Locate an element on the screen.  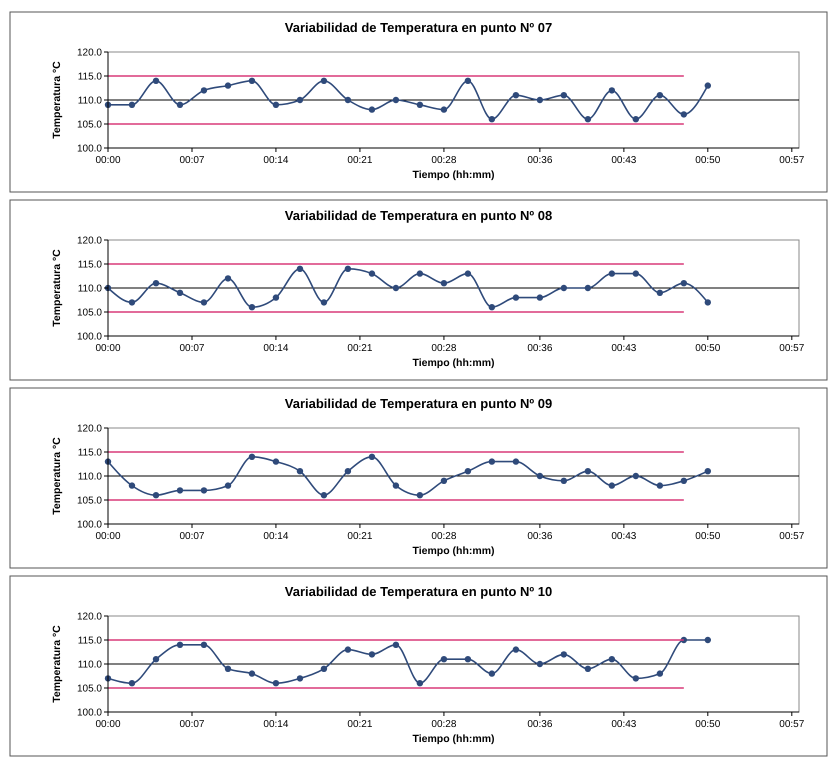
chart-title: Variabilidad de Temperatura en punto Nº 10 is located at coordinates (418, 591).